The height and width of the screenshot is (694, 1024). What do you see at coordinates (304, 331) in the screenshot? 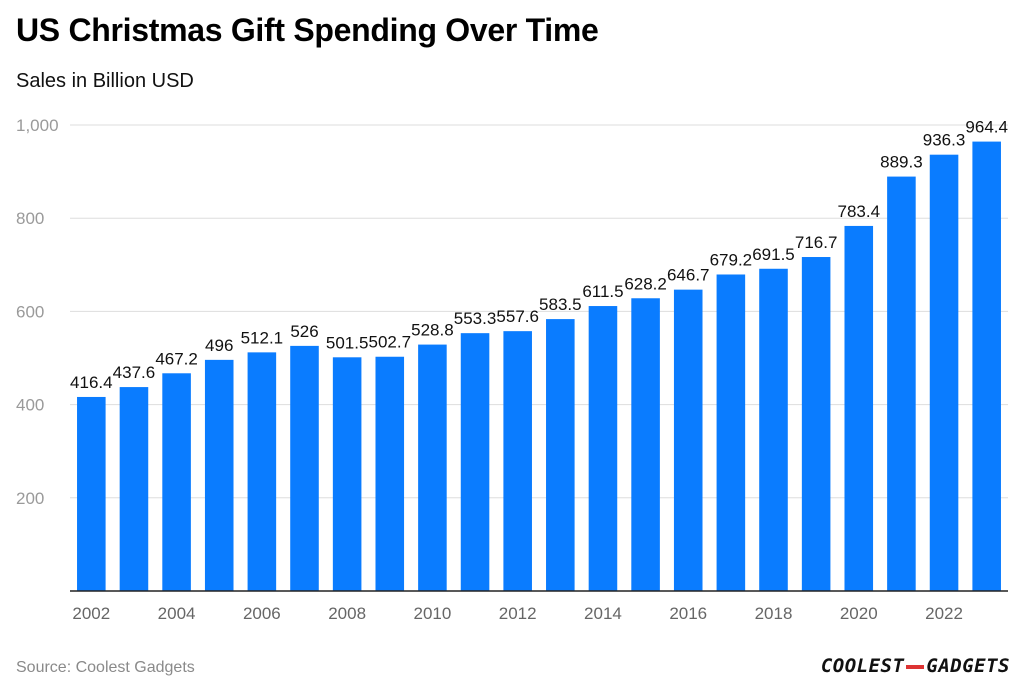
I see `data-label: 526` at bounding box center [304, 331].